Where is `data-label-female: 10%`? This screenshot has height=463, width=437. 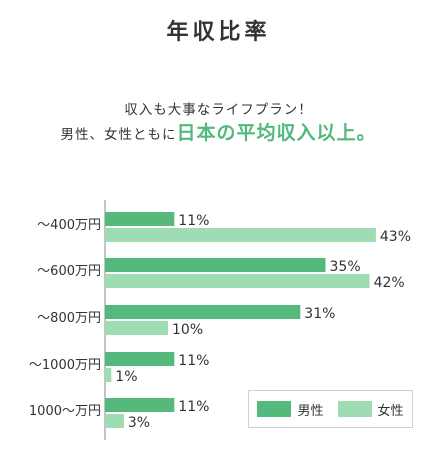
data-label-female: 10% is located at coordinates (187, 330).